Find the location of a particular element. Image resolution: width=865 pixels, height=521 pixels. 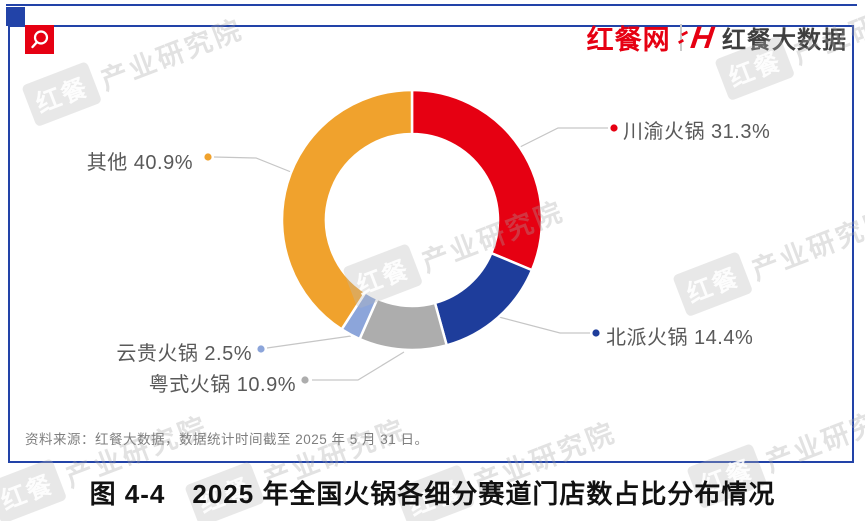

hongcan-site-logo: 红餐网 is located at coordinates (628, 40).